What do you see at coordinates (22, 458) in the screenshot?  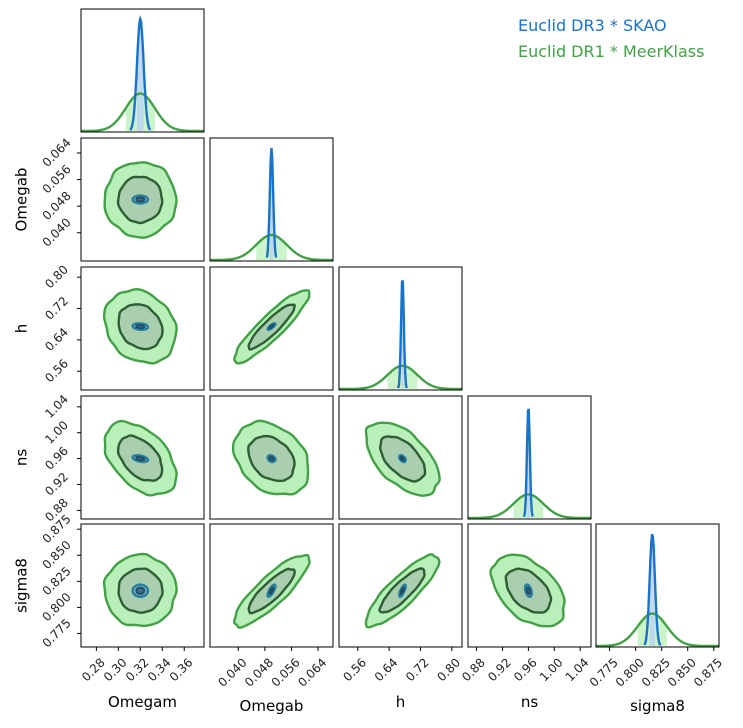 I see `y-axis-label-ns: ns` at bounding box center [22, 458].